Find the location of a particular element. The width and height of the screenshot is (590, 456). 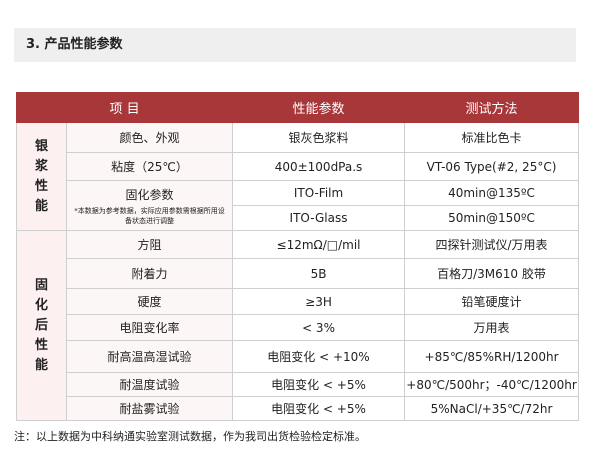

value-cell: 电阻变化 < +10% is located at coordinates (319, 356).